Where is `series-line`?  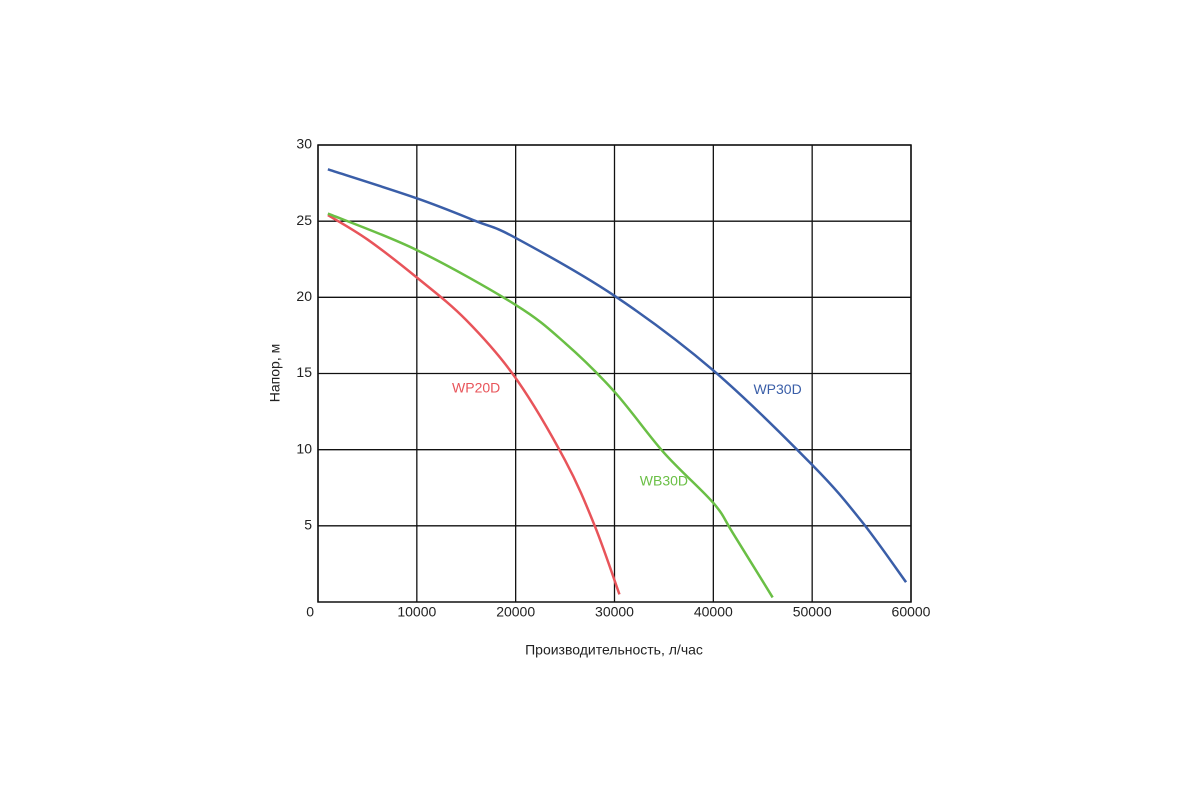 series-line is located at coordinates (474, 404).